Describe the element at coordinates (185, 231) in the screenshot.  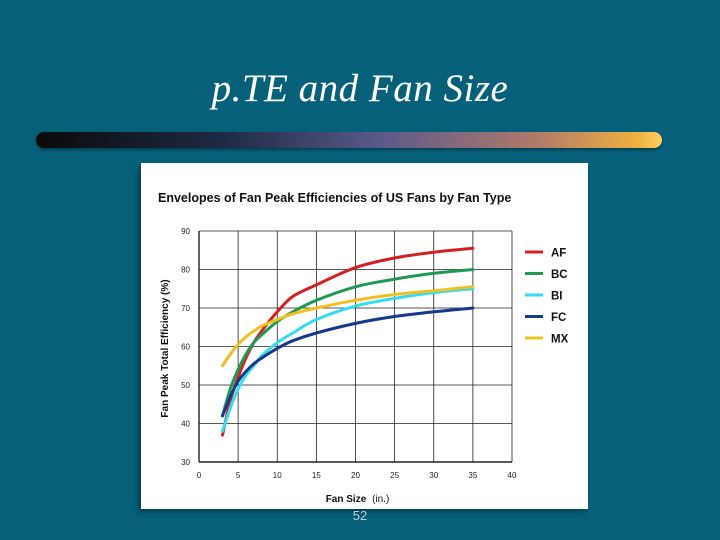
I see `y-tick-label: 90` at that location.